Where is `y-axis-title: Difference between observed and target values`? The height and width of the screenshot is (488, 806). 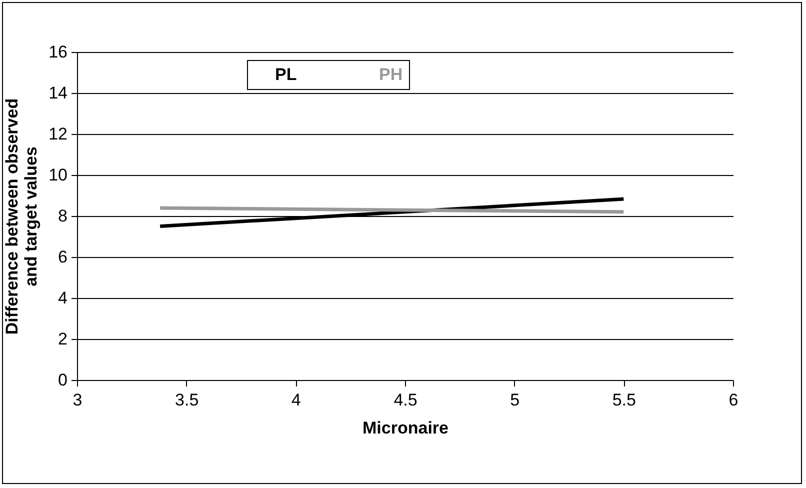
y-axis-title: Difference between observed and target values is located at coordinates (21, 216).